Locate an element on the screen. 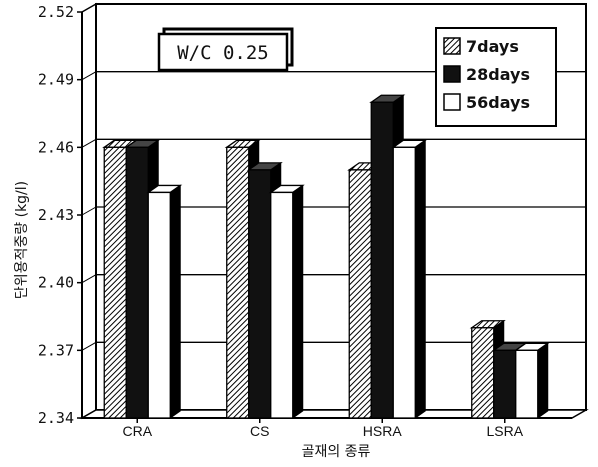 The image size is (598, 467). x-tick-labels: CRA CS HSRA LSRA is located at coordinates (323, 428).